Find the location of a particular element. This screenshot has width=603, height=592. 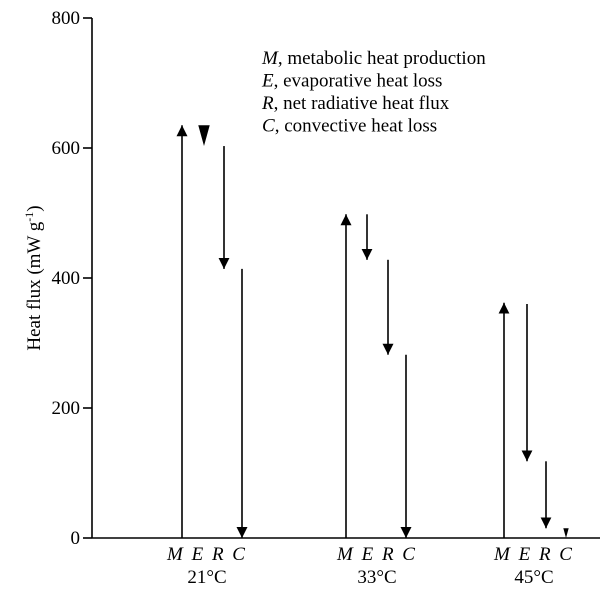

series-letters-0: M E R C is located at coordinates (206, 554).